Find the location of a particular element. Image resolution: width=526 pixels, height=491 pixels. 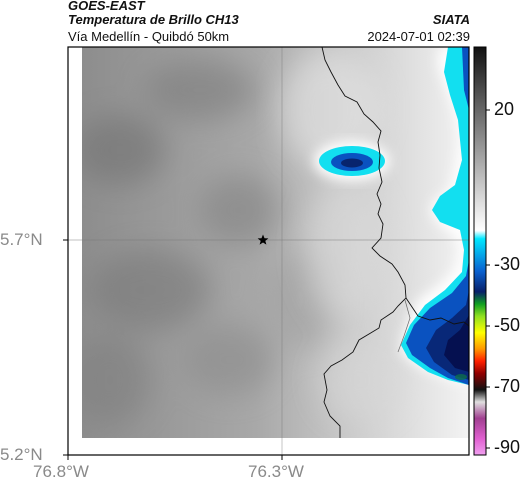

lon-tick-label: 76.3°W is located at coordinates (276, 471).